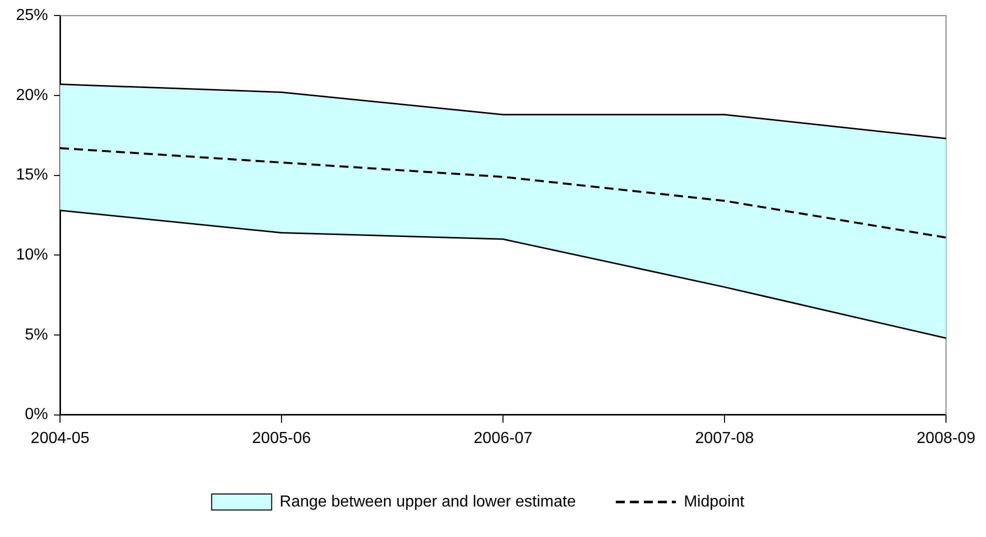 The image size is (986, 537). I want to click on y-tick-label: 5%, so click(36, 335).